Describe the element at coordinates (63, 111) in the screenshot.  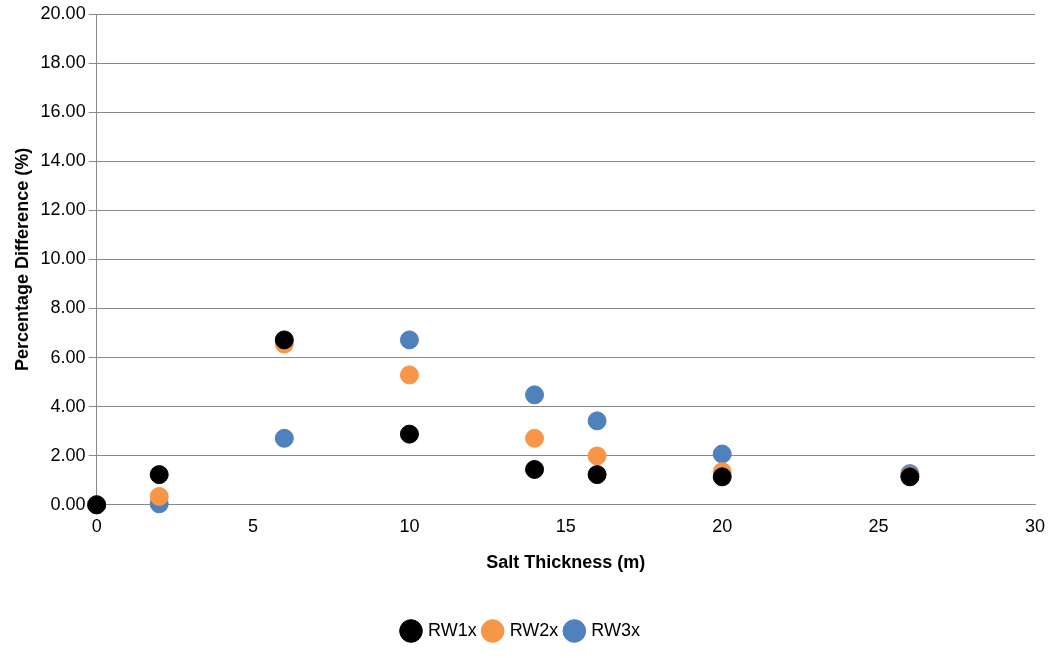
I see `y-tick-label: 16.00` at that location.